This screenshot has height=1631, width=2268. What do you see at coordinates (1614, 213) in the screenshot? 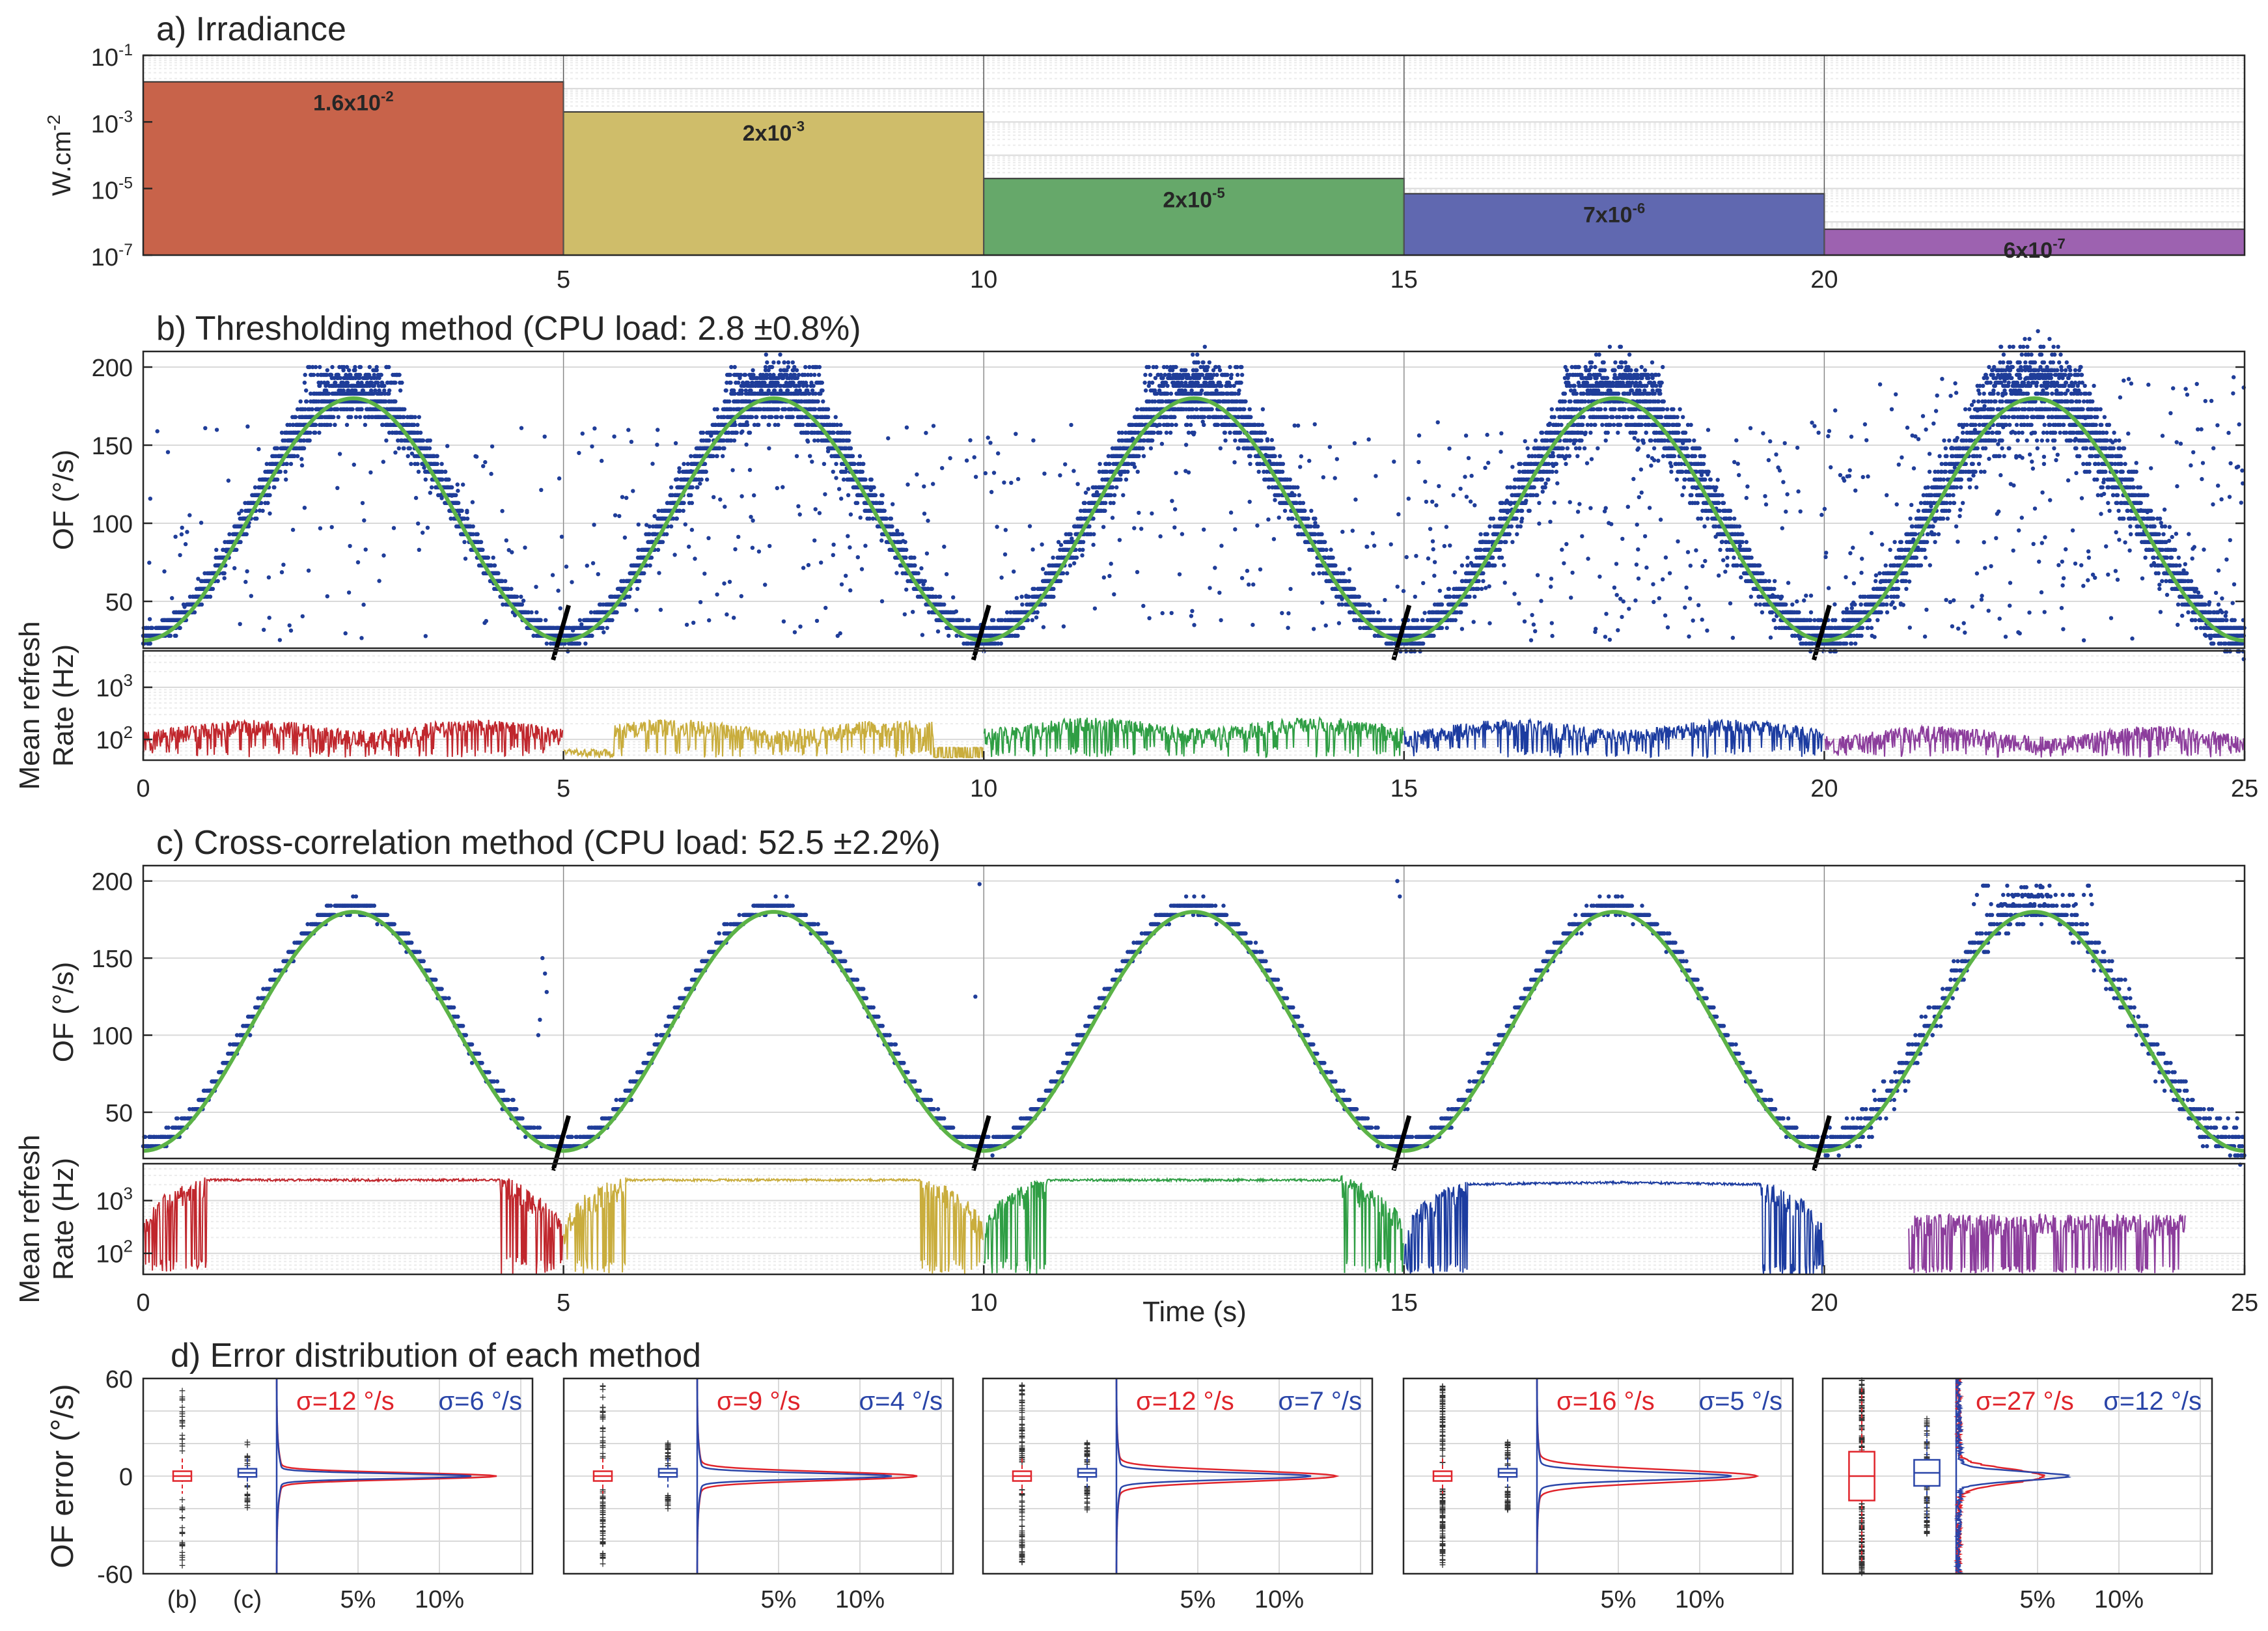
I see `irradiance-label: 7x10⁻⁶` at bounding box center [1614, 213].